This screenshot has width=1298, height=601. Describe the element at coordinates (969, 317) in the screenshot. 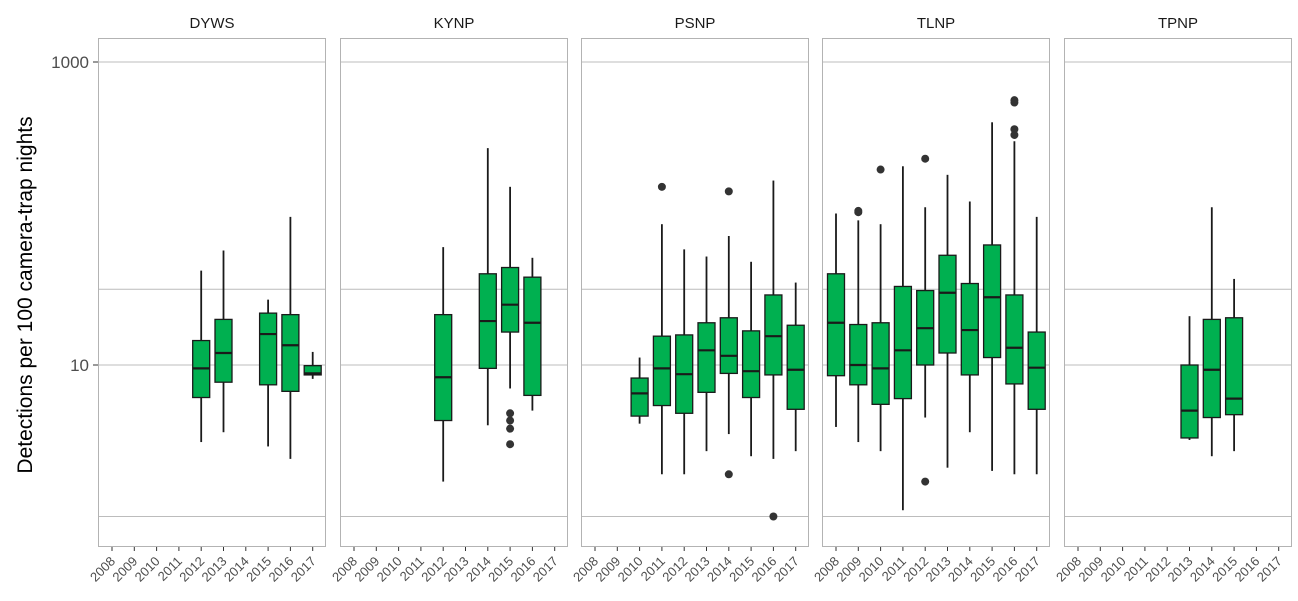

I see `box-tlnp-2014` at that location.